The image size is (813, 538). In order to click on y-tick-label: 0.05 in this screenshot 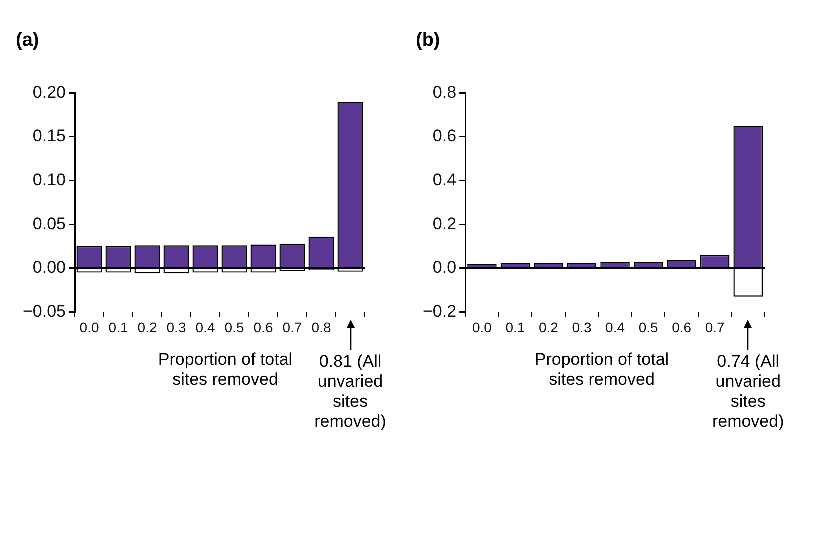, I will do `click(49, 224)`.